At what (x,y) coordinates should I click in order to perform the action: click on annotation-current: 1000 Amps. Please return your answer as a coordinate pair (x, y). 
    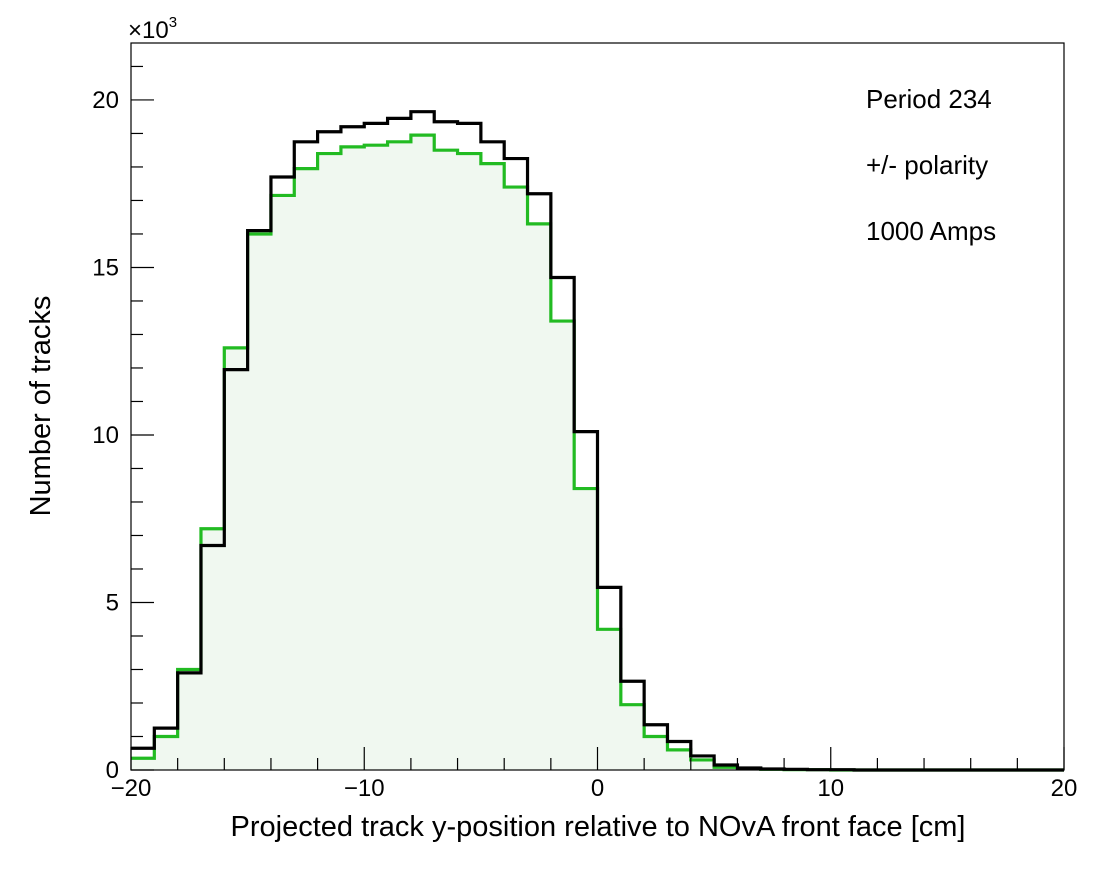
    Looking at the image, I should click on (931, 231).